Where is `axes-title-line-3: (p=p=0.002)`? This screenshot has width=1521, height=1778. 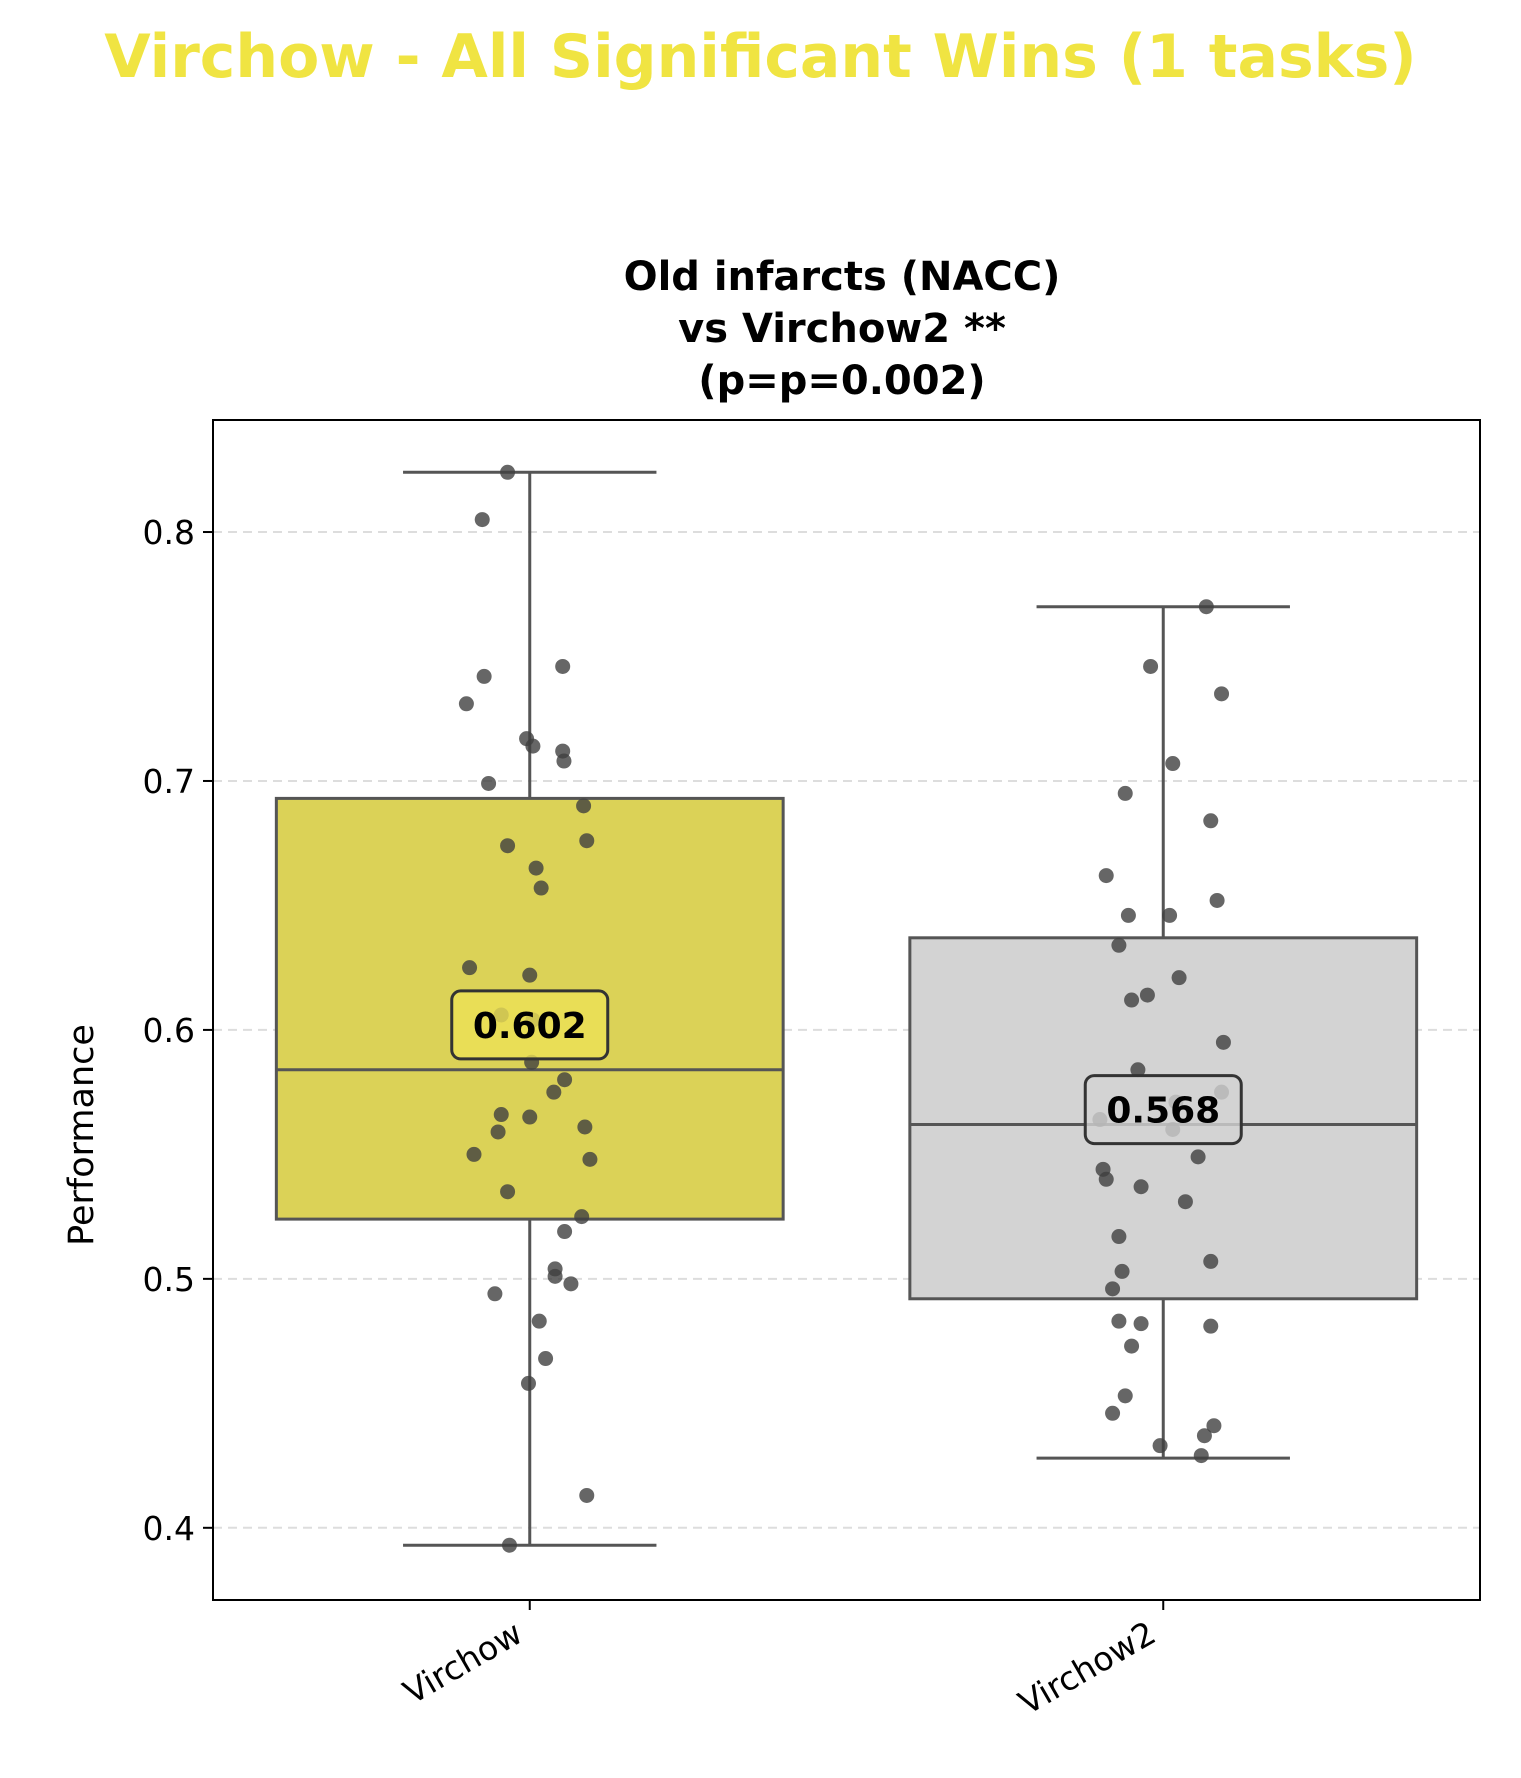
axes-title-line-3: (p=p=0.002) is located at coordinates (841, 381).